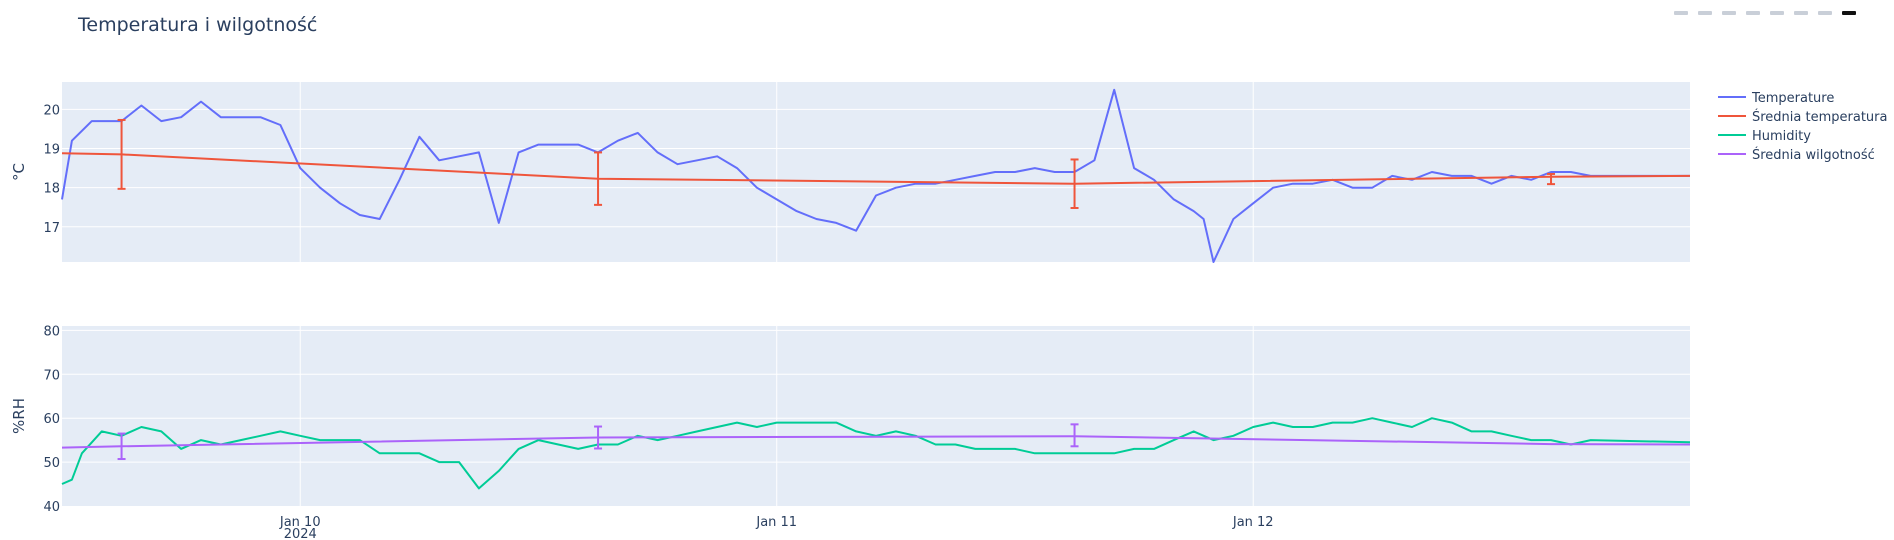 The width and height of the screenshot is (1894, 540). I want to click on x-tick-label: Jan 11, so click(776, 522).